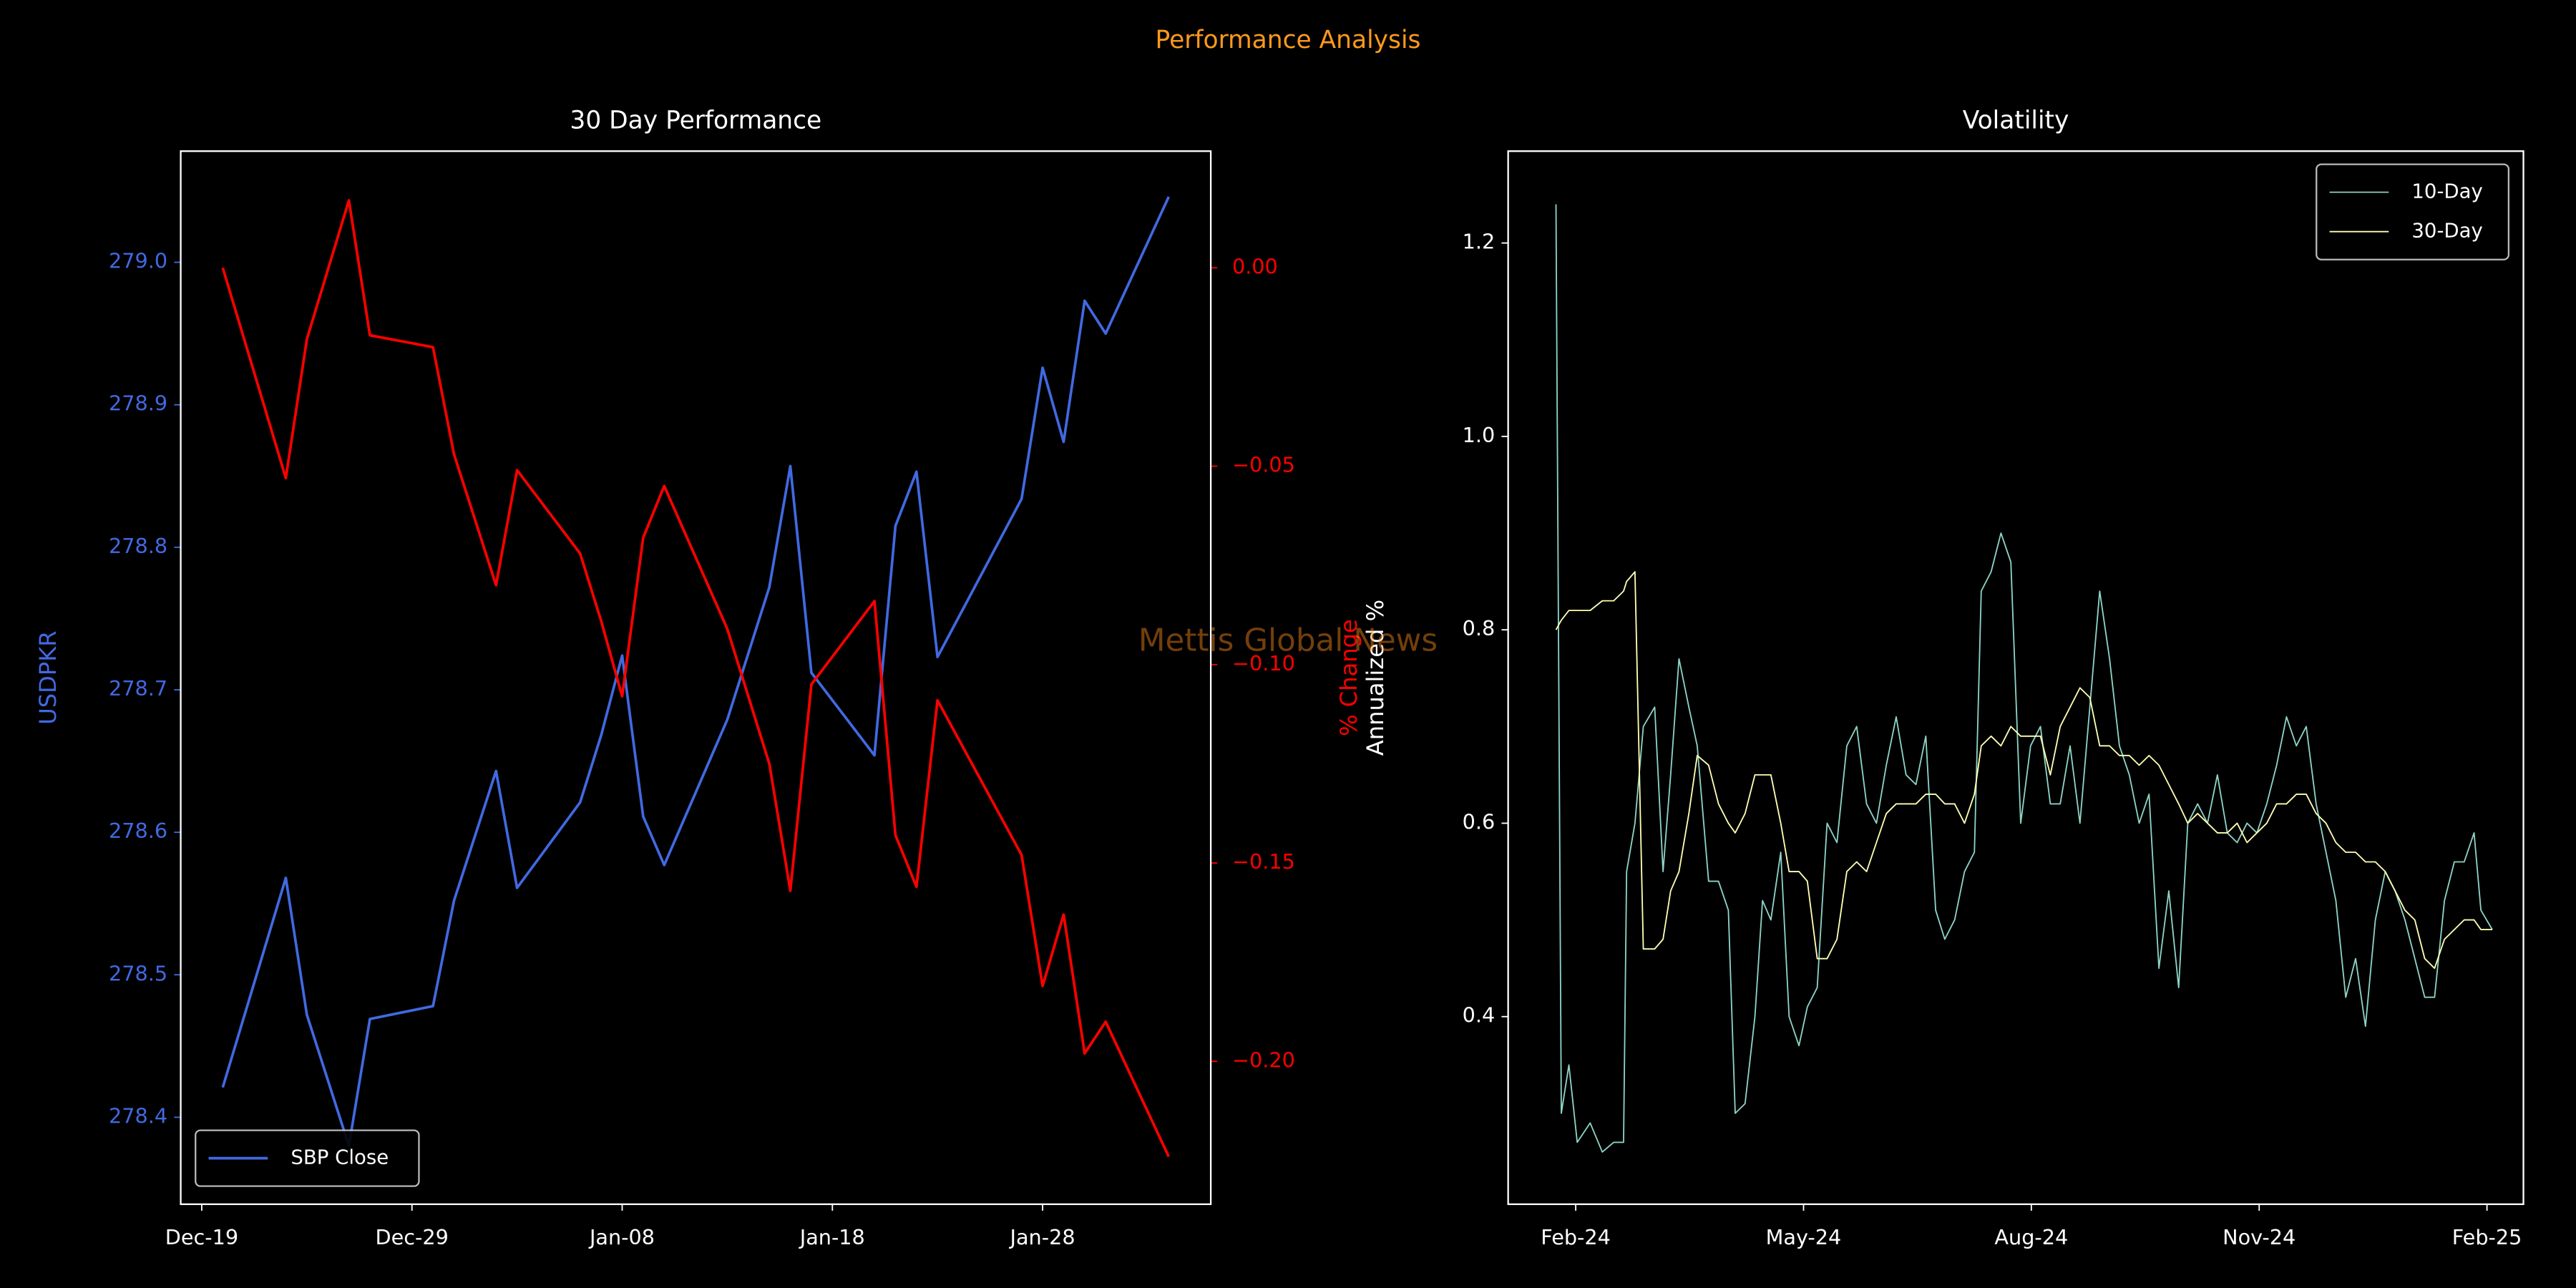 This screenshot has height=1288, width=2576. What do you see at coordinates (1288, 641) in the screenshot?
I see `watermark: Mettis Global News` at bounding box center [1288, 641].